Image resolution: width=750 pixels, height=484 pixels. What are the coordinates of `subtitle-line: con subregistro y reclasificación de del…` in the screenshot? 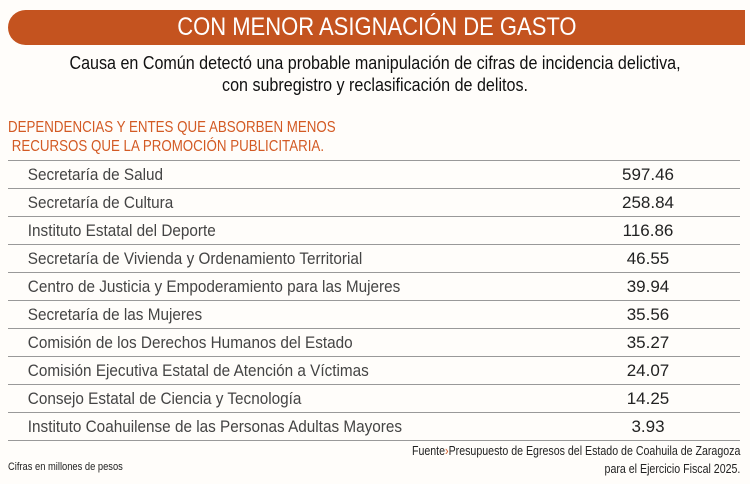 It's located at (375, 84).